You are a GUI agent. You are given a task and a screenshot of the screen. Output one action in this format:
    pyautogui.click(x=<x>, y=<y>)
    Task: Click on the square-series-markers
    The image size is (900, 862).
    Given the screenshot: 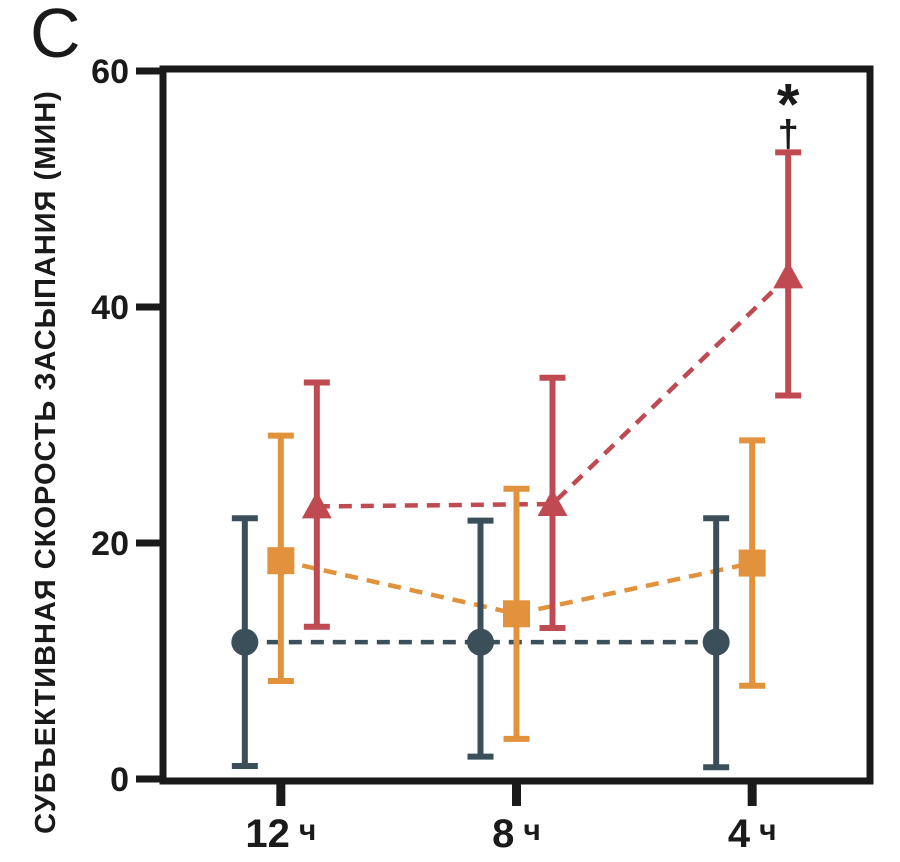 What is the action you would take?
    pyautogui.click(x=516, y=587)
    